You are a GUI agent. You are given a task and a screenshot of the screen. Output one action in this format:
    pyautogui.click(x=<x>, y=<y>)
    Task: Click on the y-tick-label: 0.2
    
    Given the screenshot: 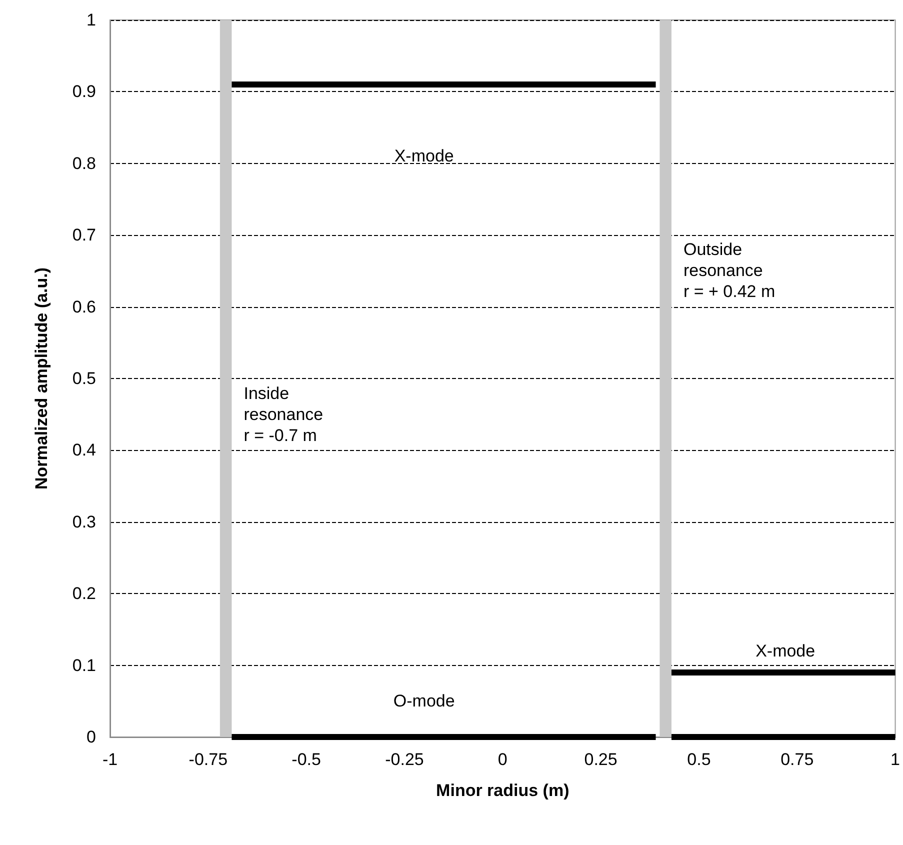 What is the action you would take?
    pyautogui.click(x=84, y=594)
    